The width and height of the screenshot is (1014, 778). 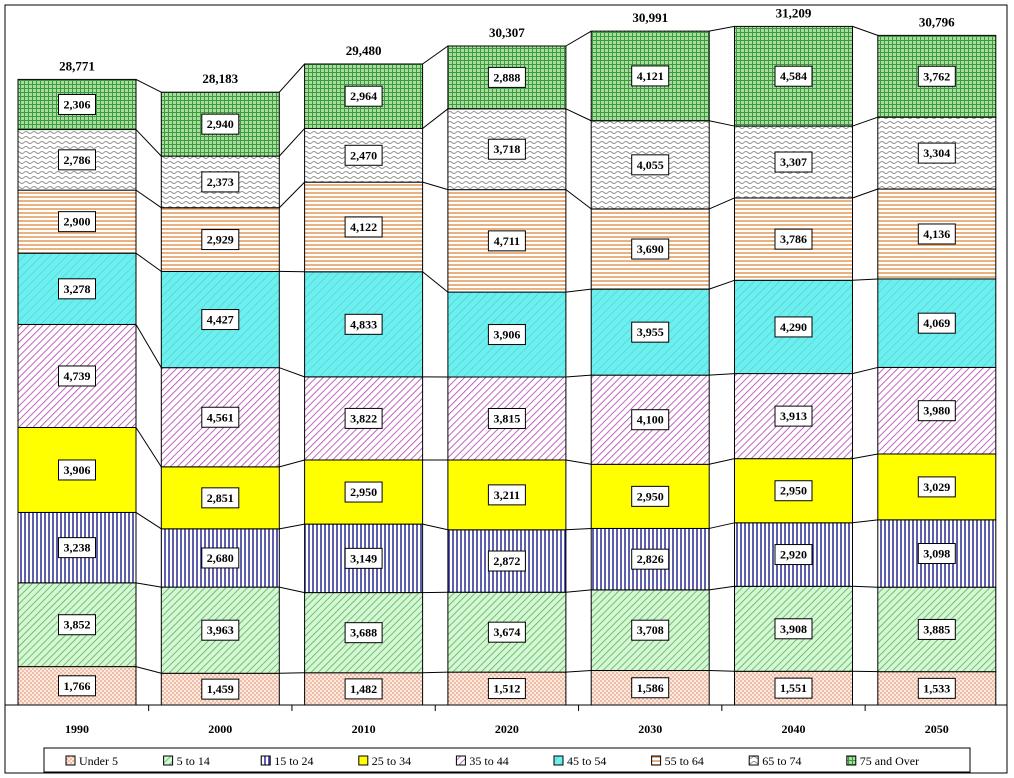 I want to click on data-label-15-to-24-2010: 3,149, so click(x=363, y=558).